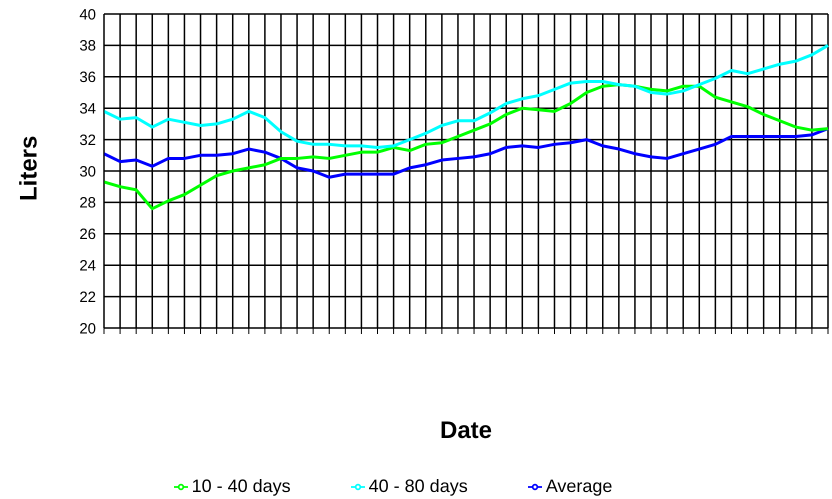  I want to click on y-tick-label: 20, so click(87, 329).